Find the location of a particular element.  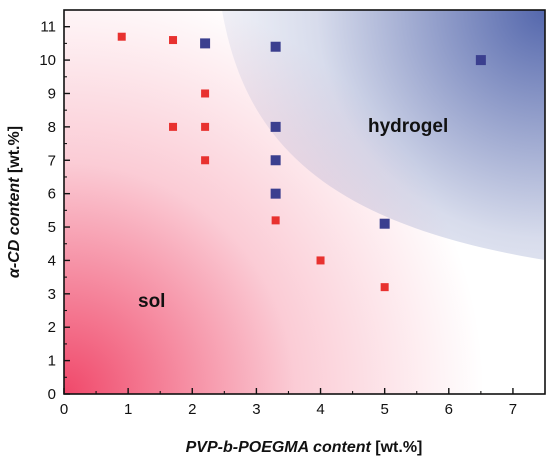

x-tick-label: 2 is located at coordinates (192, 409).